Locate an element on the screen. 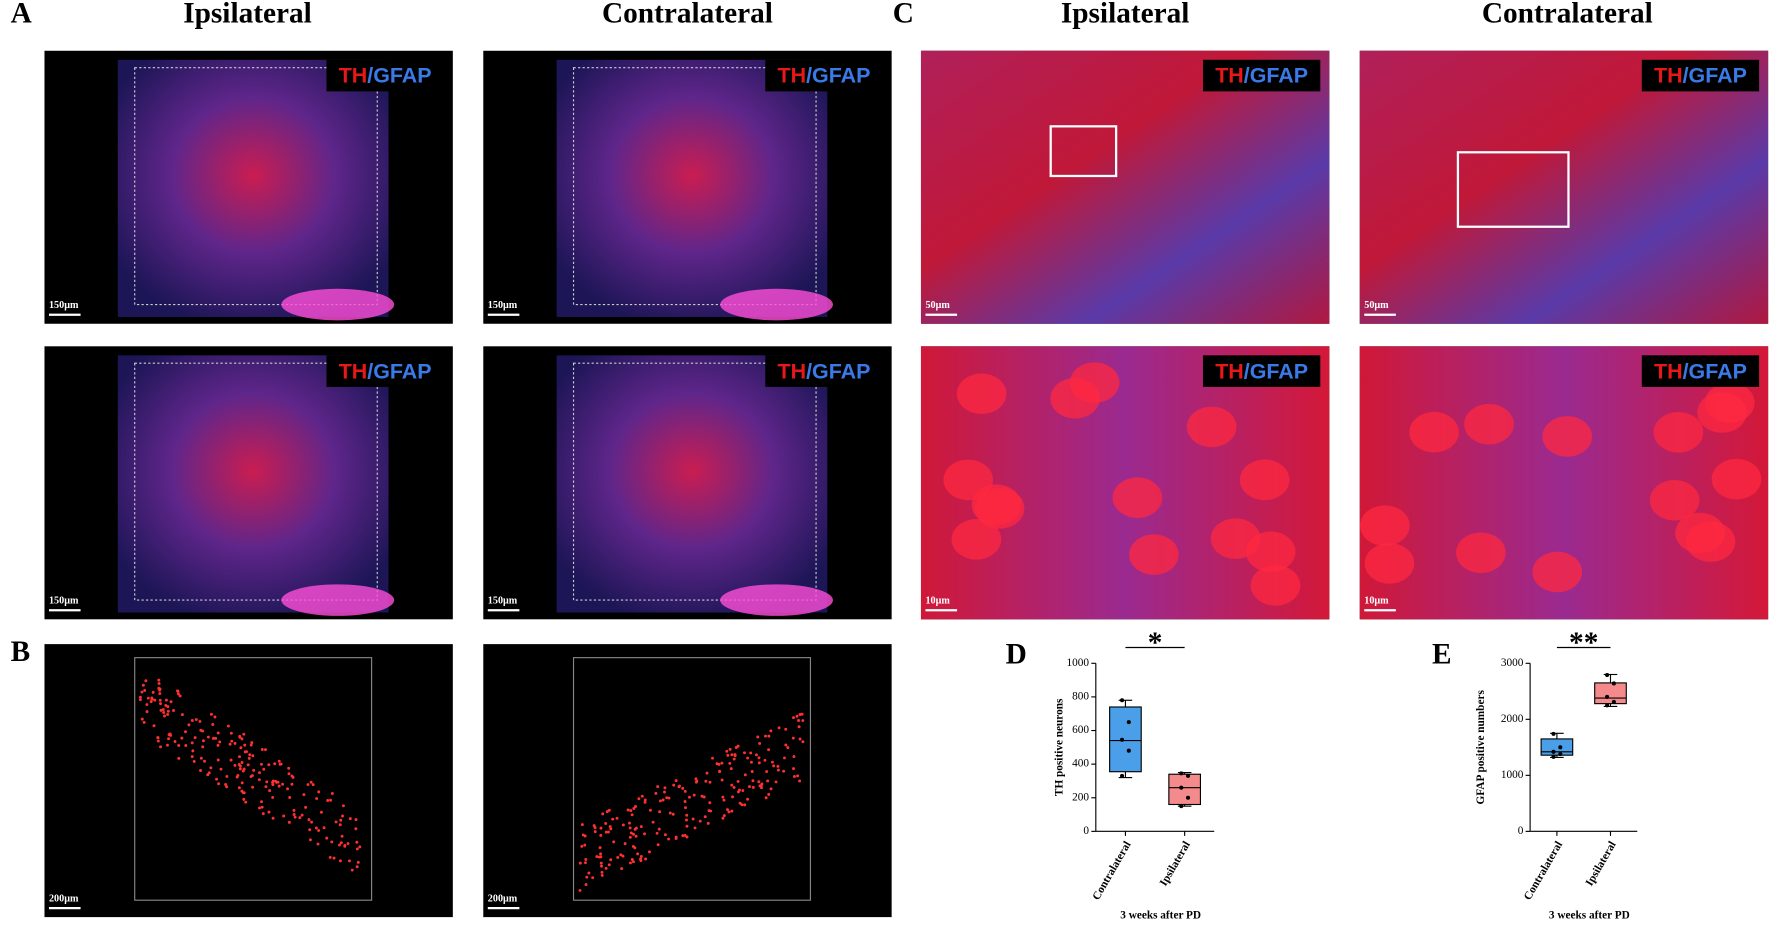 This screenshot has height=925, width=1772. scale-bar-label: 150μm is located at coordinates (64, 601).